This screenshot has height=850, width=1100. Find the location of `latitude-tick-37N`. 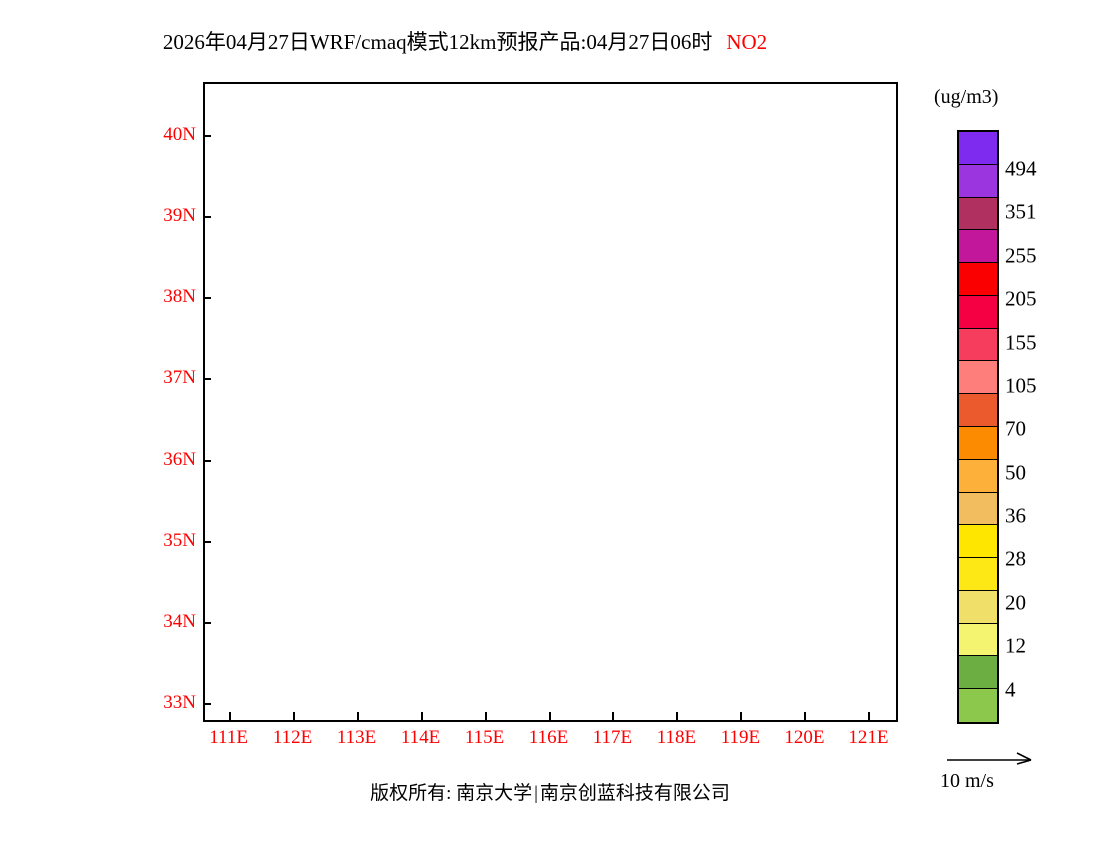

latitude-tick-37N is located at coordinates (207, 379).